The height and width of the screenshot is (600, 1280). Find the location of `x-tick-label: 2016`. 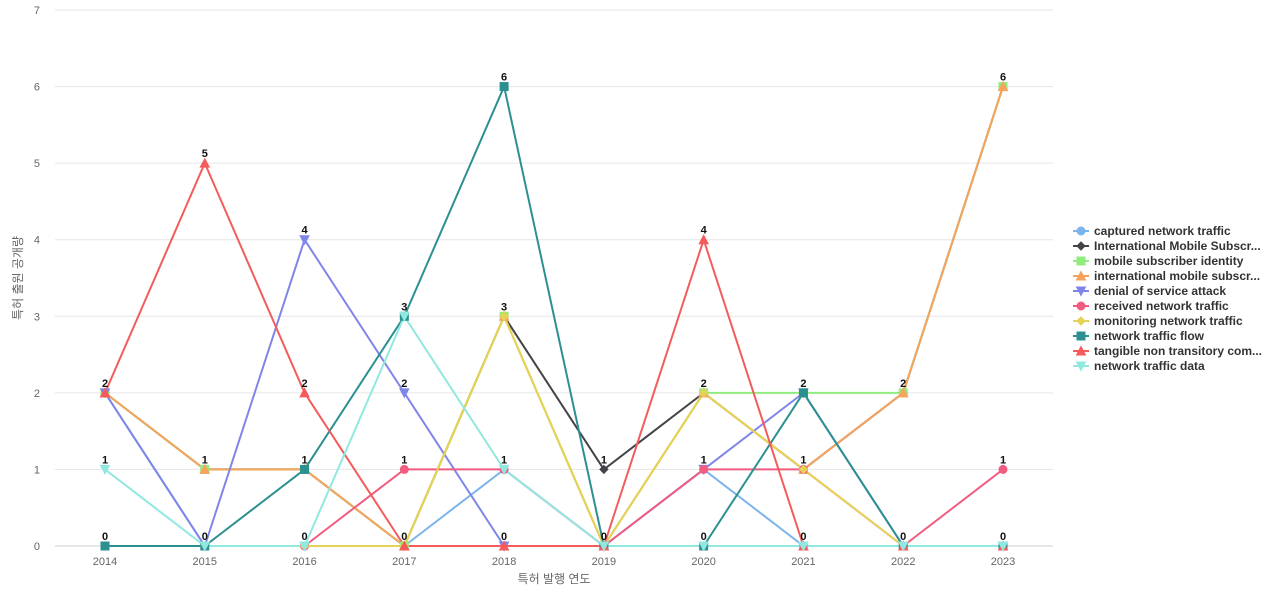

x-tick-label: 2016 is located at coordinates (304, 562).